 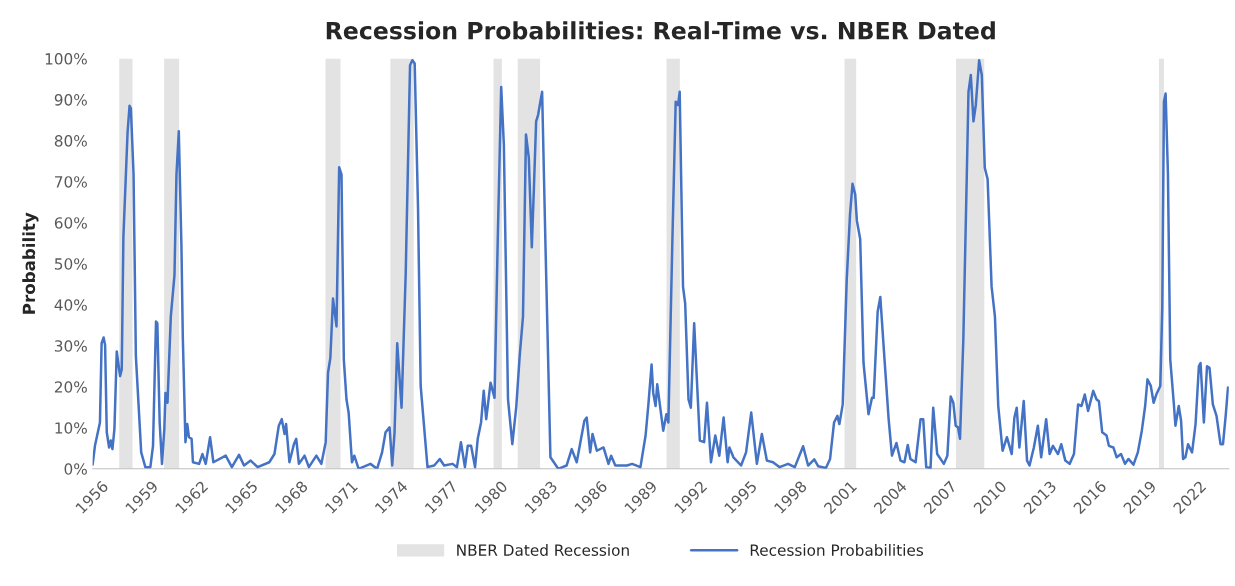 What do you see at coordinates (543, 550) in the screenshot?
I see `legend-label: NBER Dated Recession` at bounding box center [543, 550].